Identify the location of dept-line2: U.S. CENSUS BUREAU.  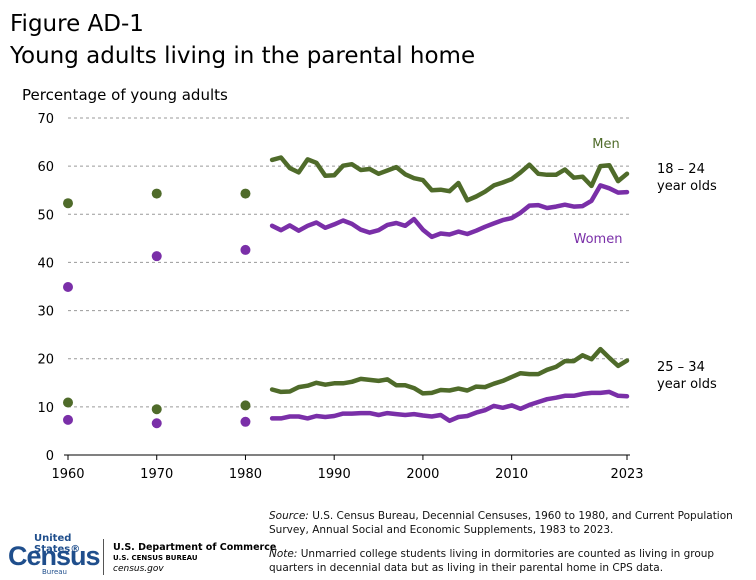
(155, 558).